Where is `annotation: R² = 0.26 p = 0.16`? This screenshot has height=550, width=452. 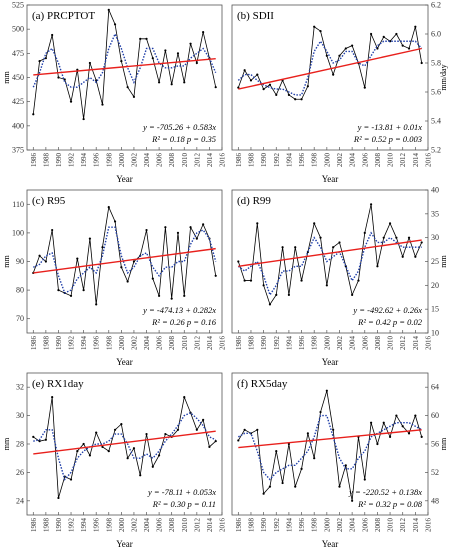 annotation: R² = 0.26 p = 0.16 is located at coordinates (184, 322).